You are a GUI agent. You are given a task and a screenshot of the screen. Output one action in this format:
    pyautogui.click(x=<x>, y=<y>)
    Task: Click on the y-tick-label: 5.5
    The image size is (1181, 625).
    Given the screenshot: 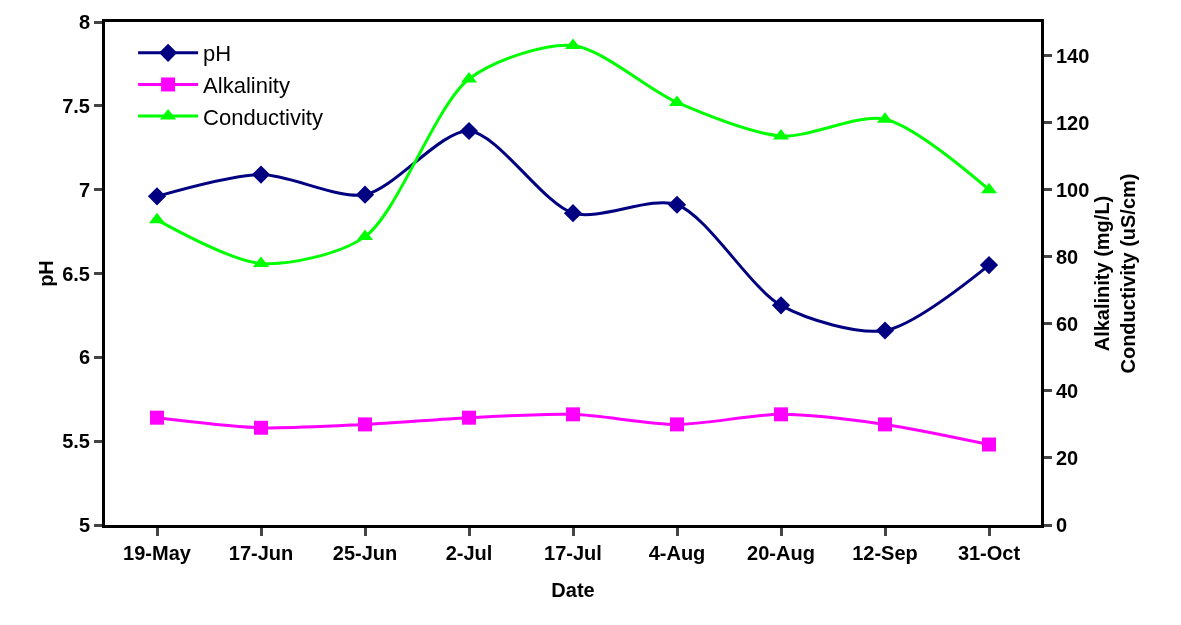 What is the action you would take?
    pyautogui.click(x=76, y=441)
    